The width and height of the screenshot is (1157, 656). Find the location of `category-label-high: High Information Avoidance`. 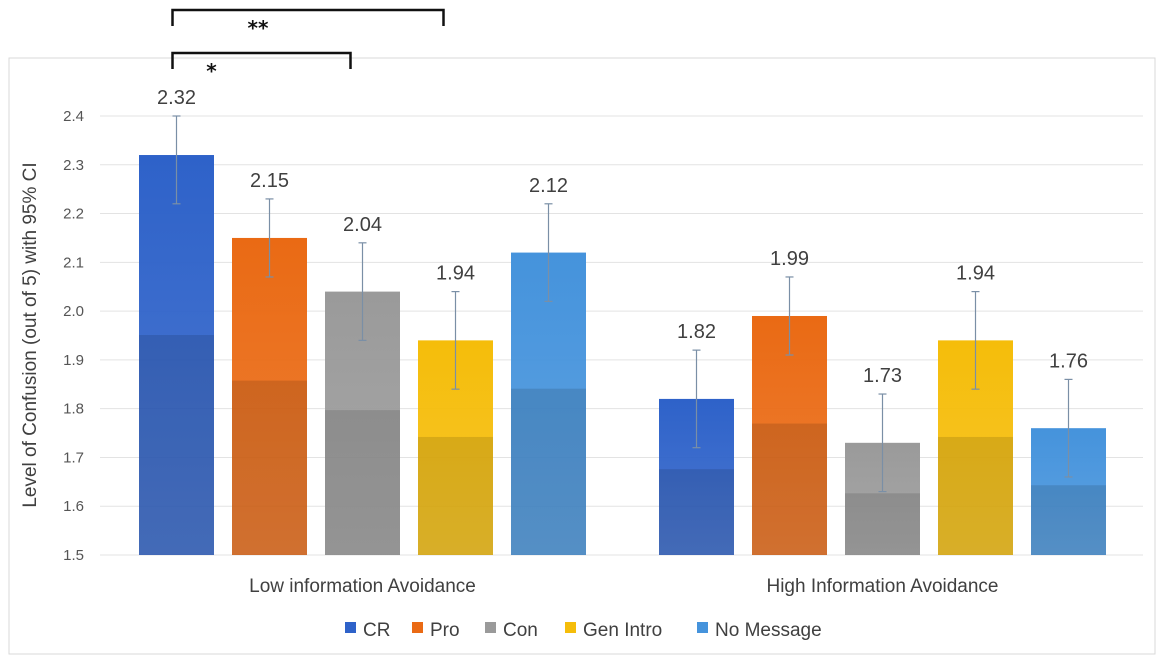

category-label-high: High Information Avoidance is located at coordinates (882, 586).